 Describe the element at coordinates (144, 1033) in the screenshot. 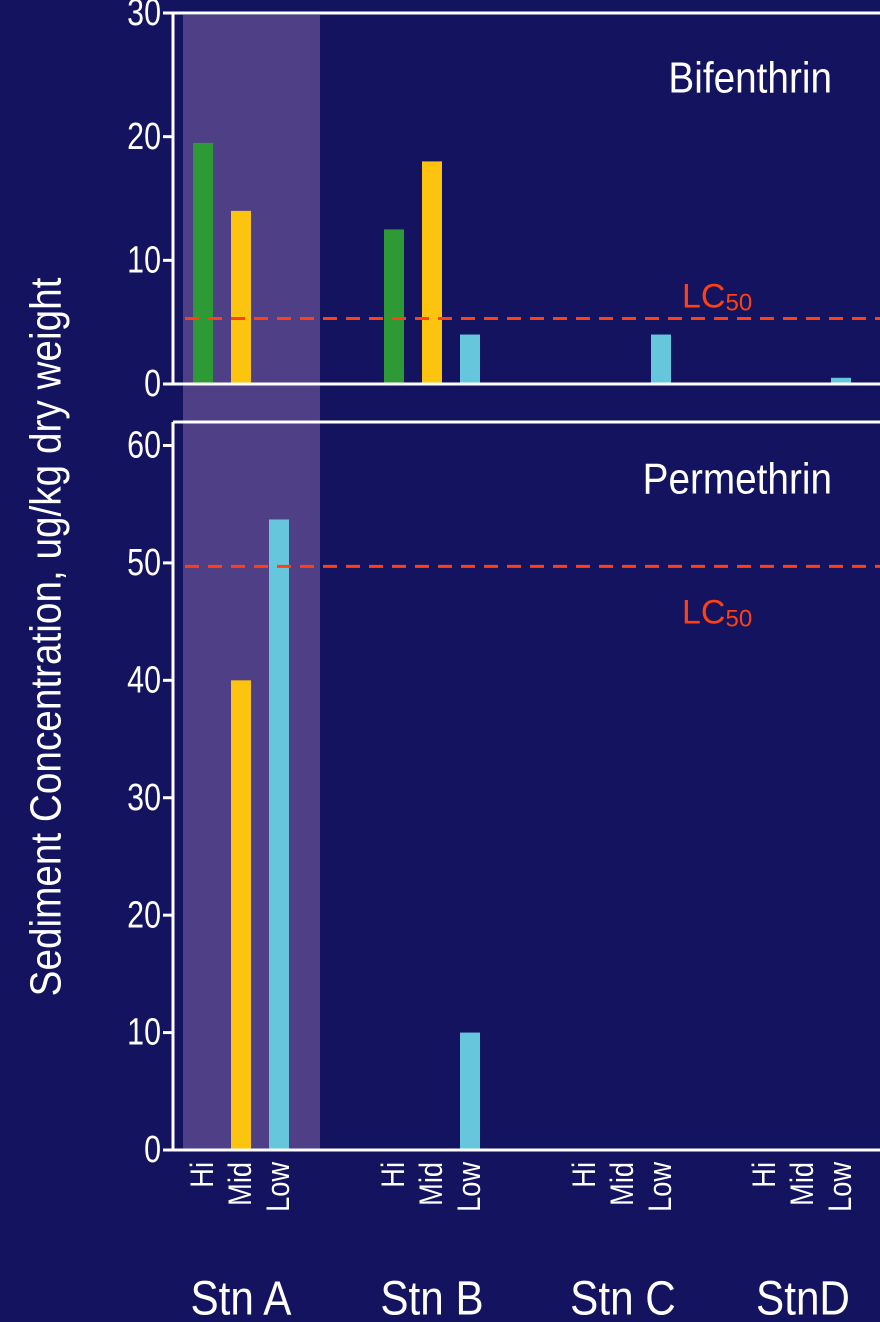

I see `permethrin-ytick-label: 10` at that location.